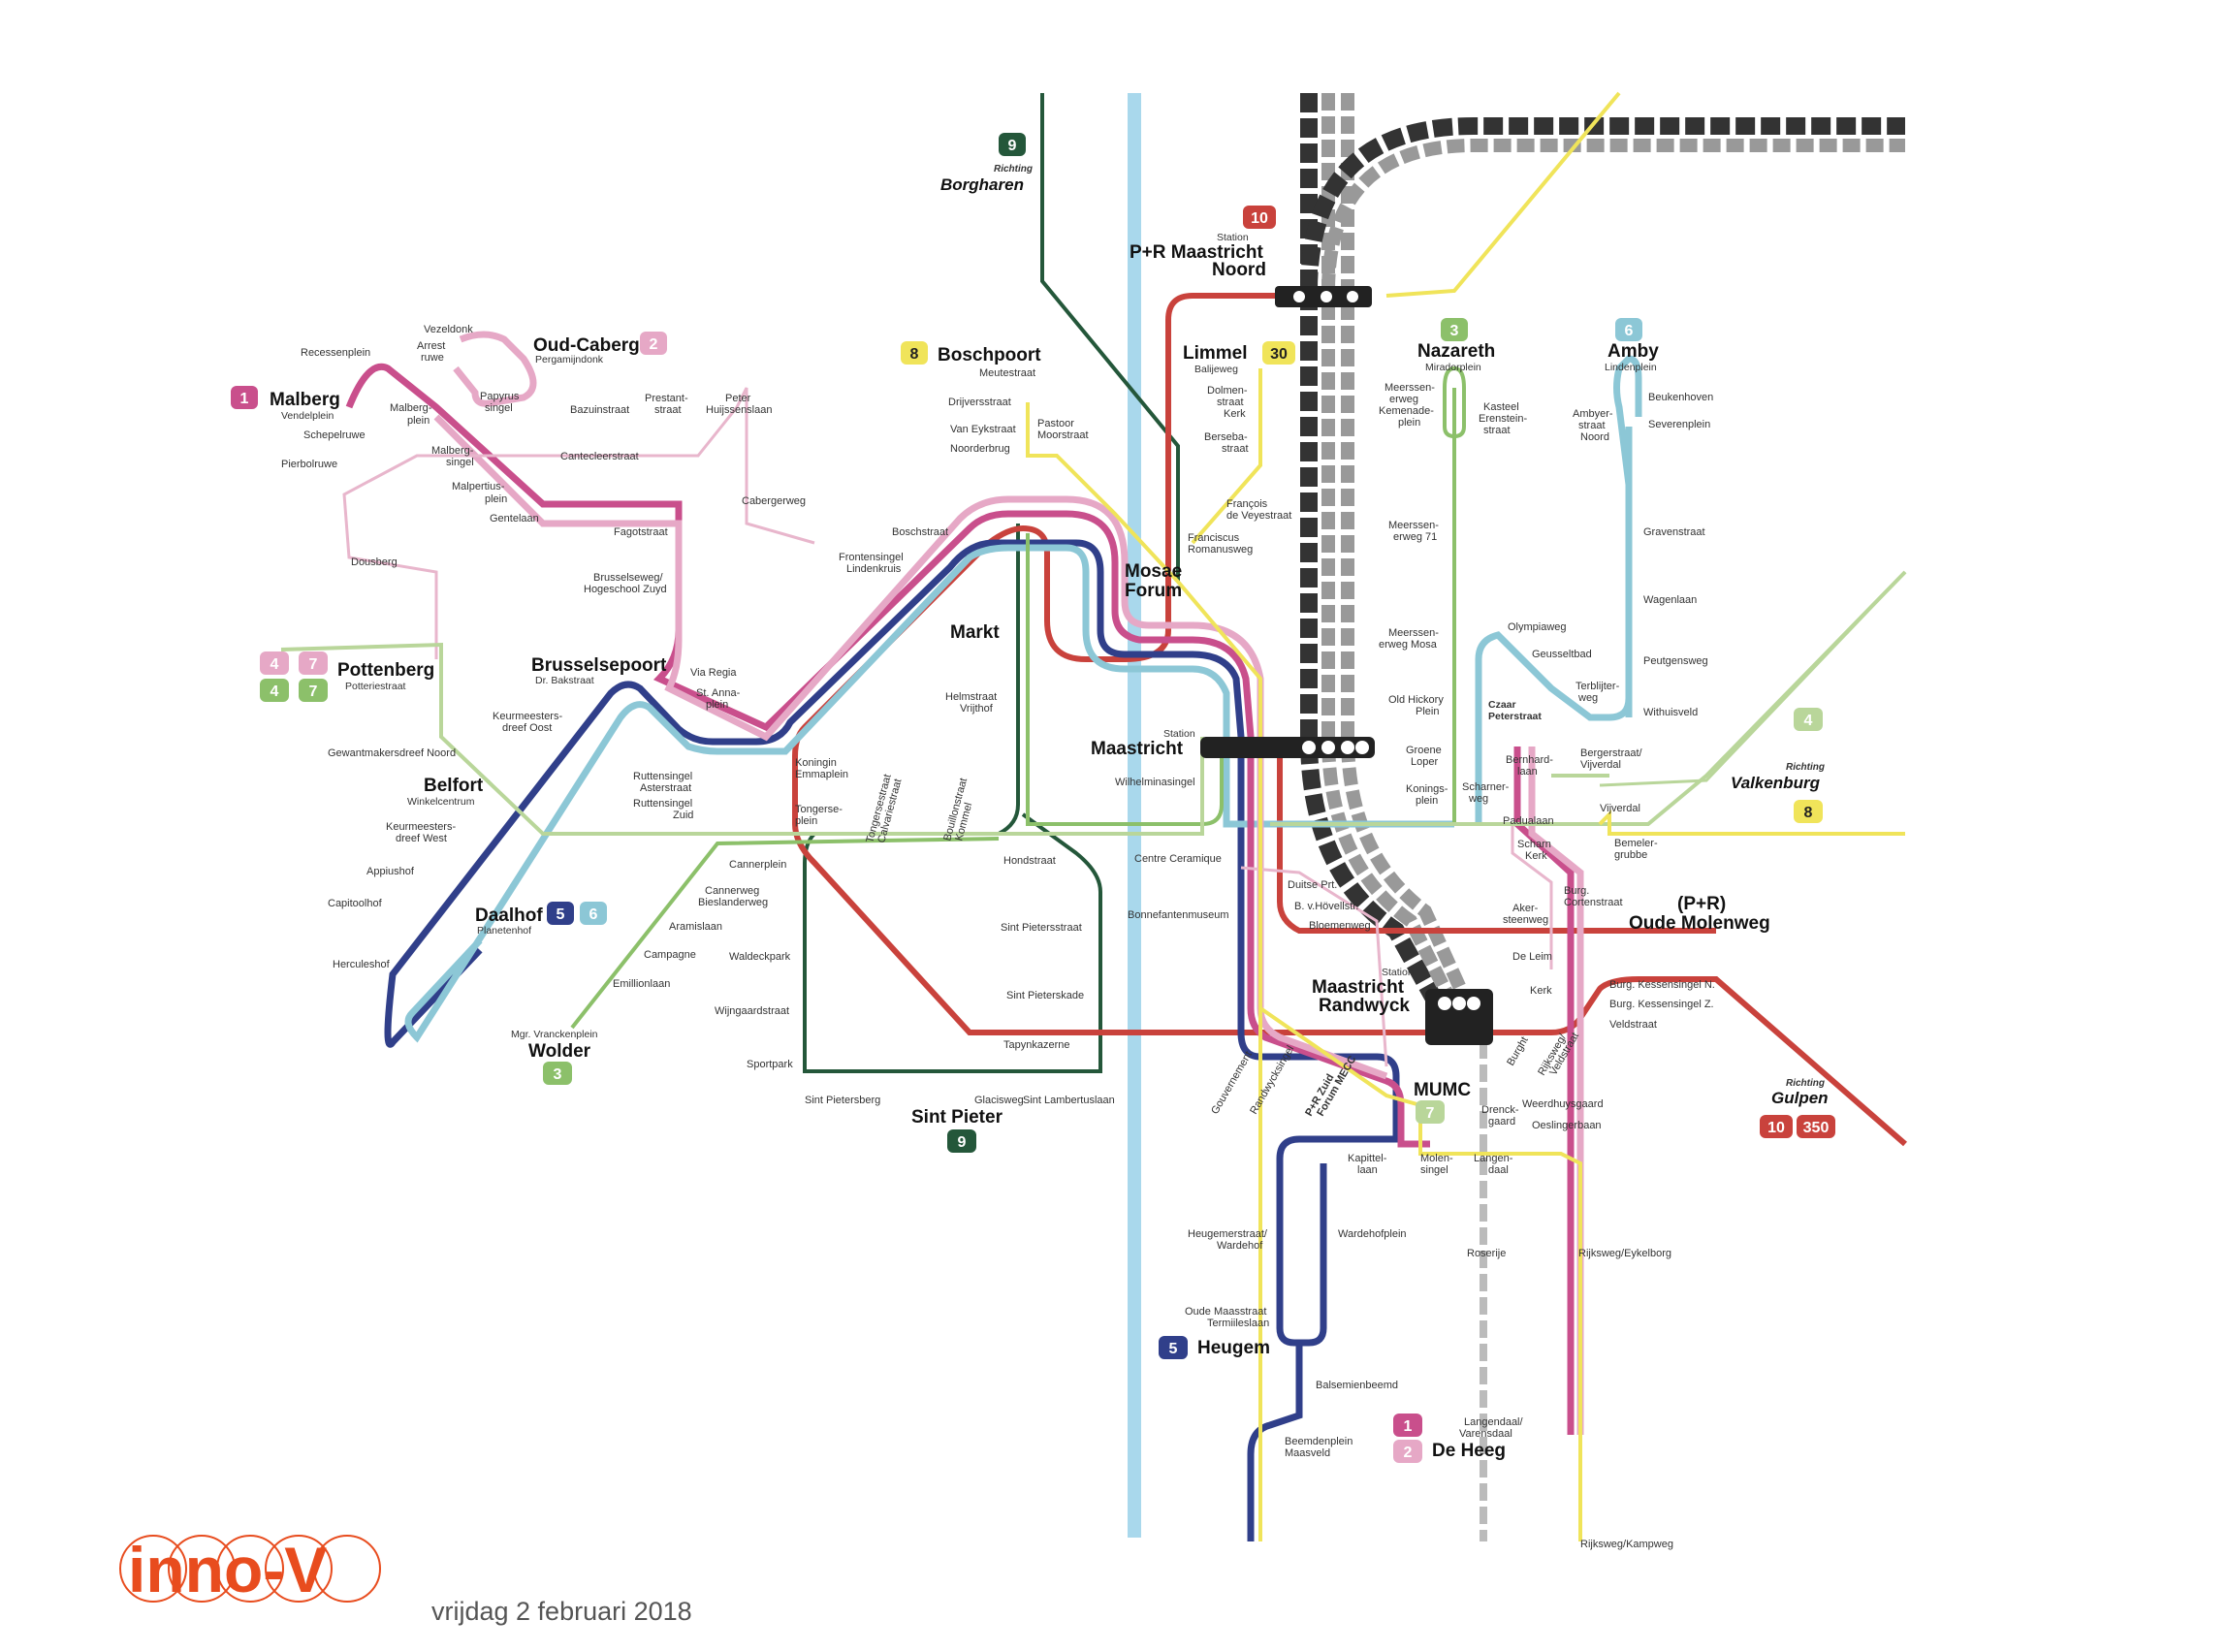 The height and width of the screenshot is (1652, 2228). I want to click on stop-label: Tongerse-, so click(819, 810).